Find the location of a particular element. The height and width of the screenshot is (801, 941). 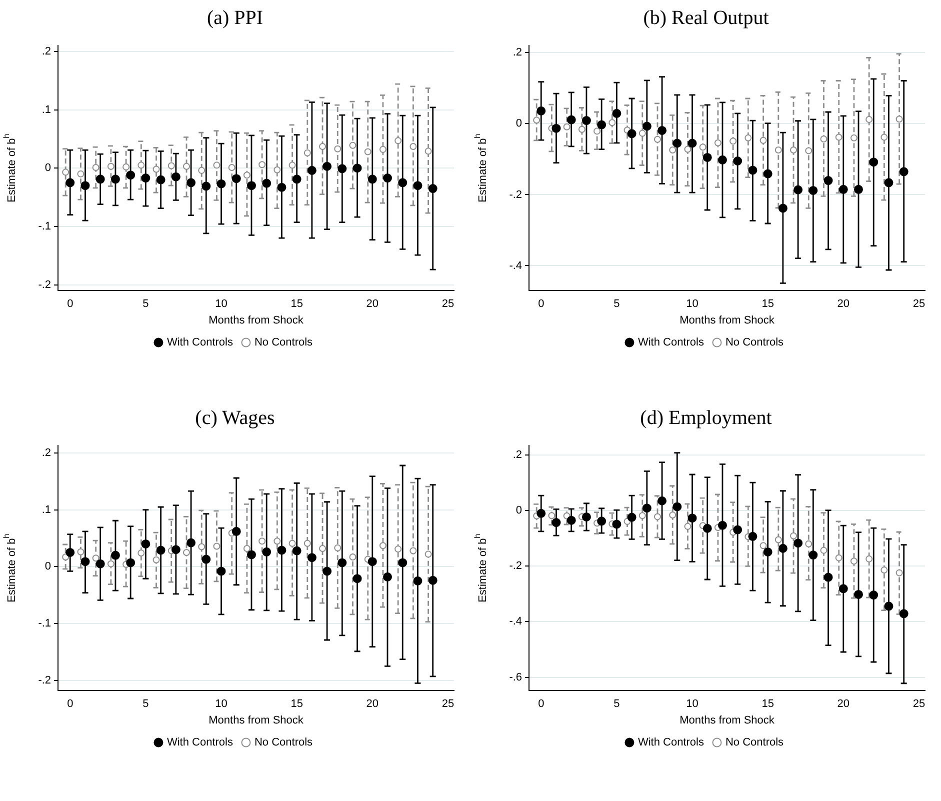

y-tick-label: -.1 is located at coordinates (45, 624).